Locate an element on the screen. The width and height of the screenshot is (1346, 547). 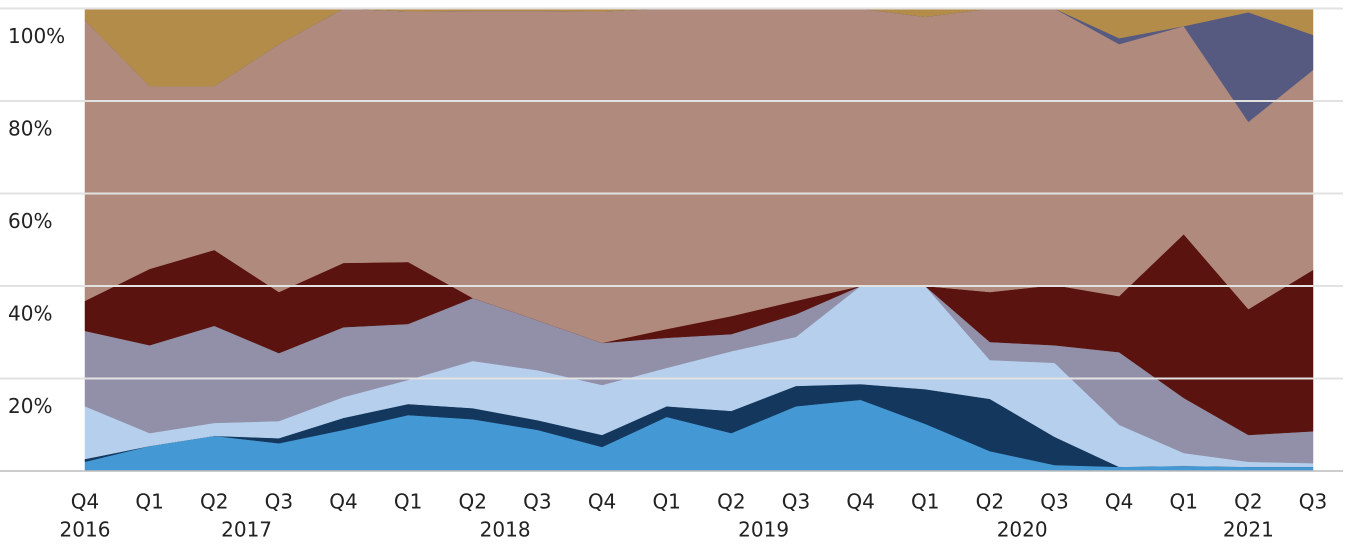
x-group-label: 2019 is located at coordinates (763, 530).